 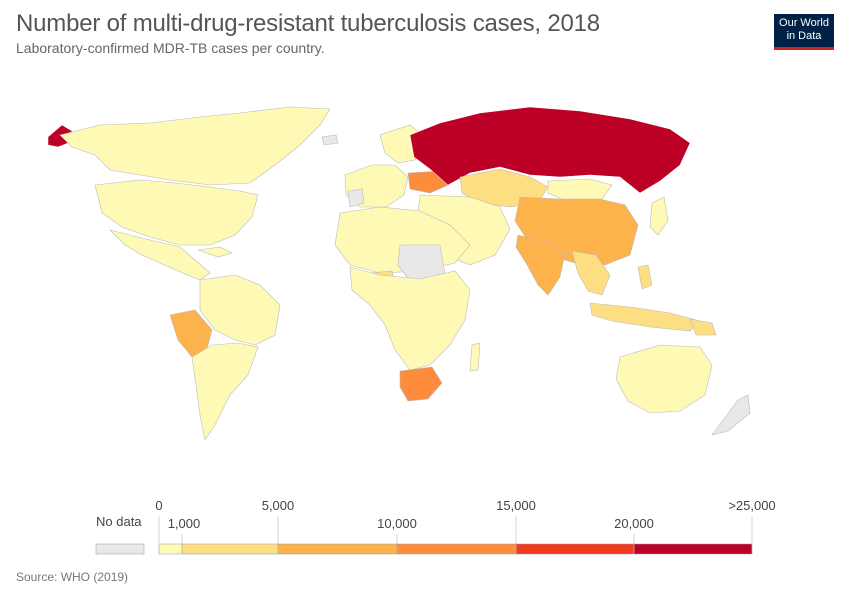 What do you see at coordinates (475, 357) in the screenshot?
I see `region-madagascar` at bounding box center [475, 357].